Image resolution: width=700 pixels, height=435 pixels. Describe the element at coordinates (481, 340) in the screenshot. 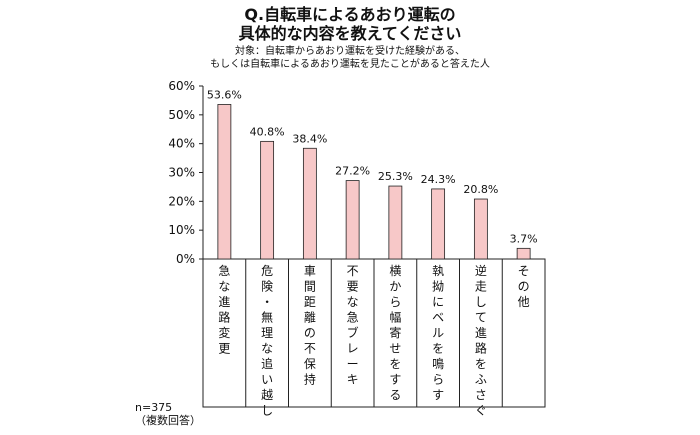

I see `category-label: 逆走して進路をふさぐ` at that location.